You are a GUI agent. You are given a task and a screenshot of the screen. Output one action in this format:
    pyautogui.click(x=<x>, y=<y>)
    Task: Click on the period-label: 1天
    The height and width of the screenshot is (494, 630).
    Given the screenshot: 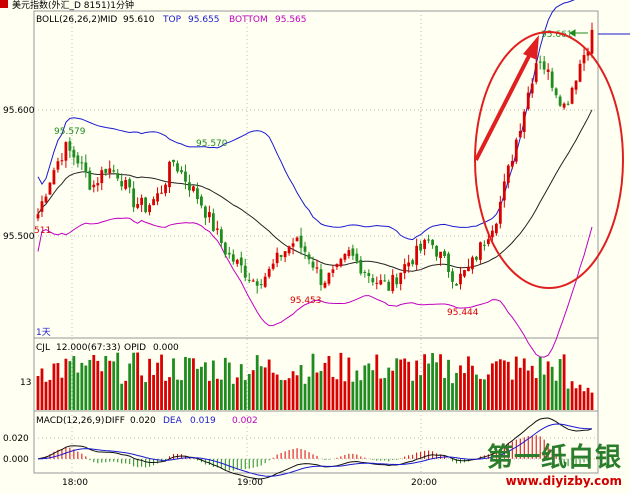 What is the action you would take?
    pyautogui.click(x=43, y=333)
    